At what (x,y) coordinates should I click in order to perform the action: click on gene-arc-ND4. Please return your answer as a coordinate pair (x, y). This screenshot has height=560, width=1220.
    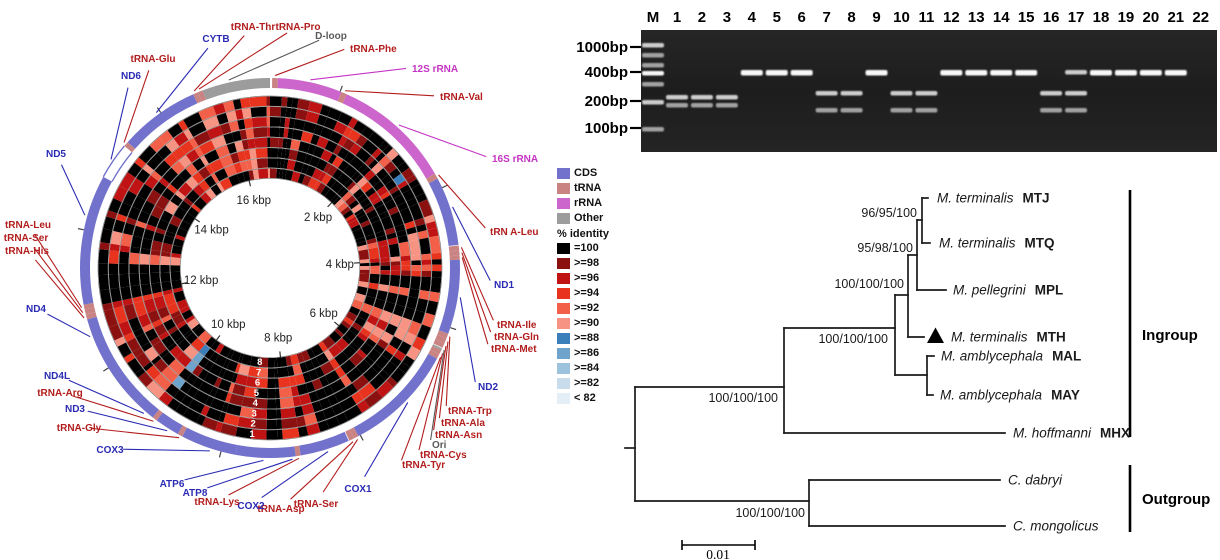
    Looking at the image, I should click on (115, 360).